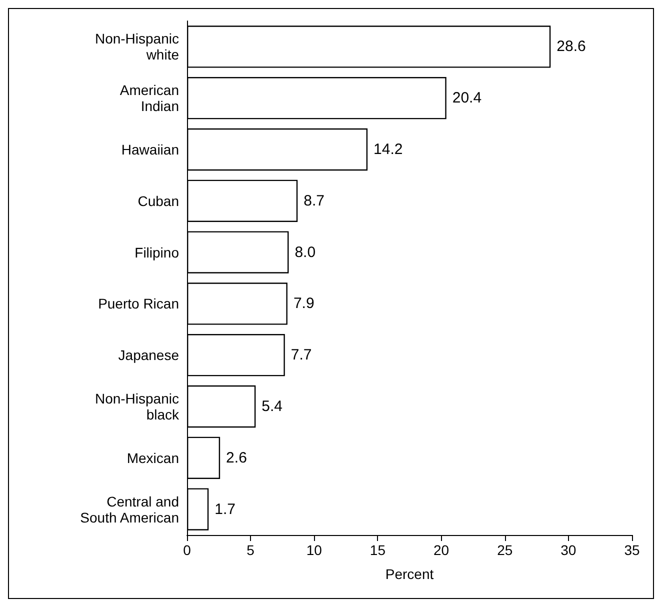  Describe the element at coordinates (272, 406) in the screenshot. I see `data-label: 5.4` at that location.